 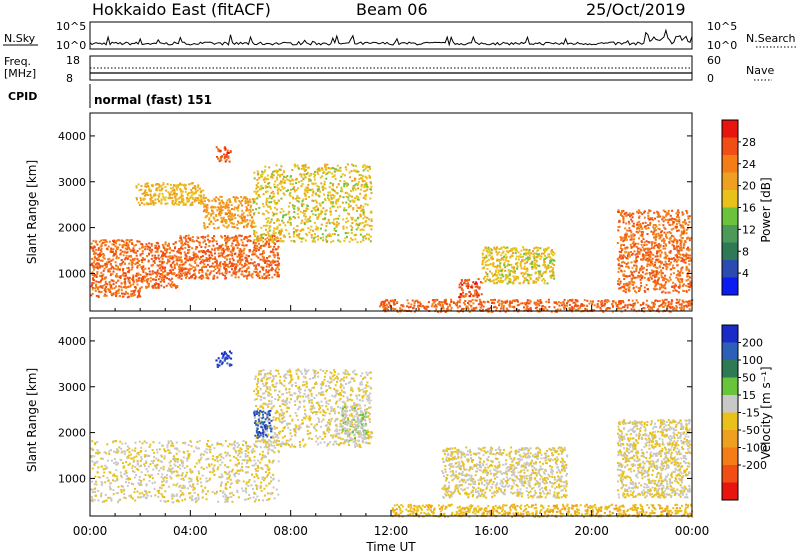 I want to click on plot-title: Hokkaido East (fitACF), so click(x=181, y=9).